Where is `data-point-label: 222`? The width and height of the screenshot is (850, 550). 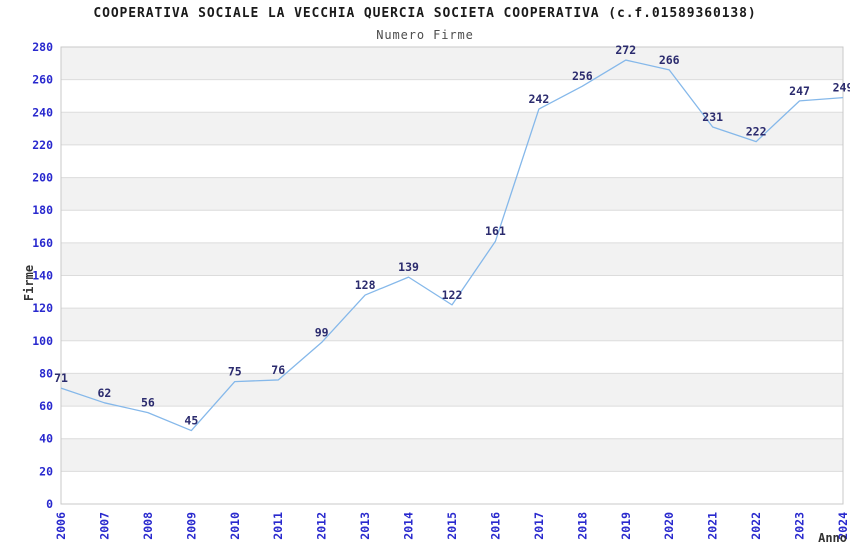 data-point-label: 222 is located at coordinates (756, 132).